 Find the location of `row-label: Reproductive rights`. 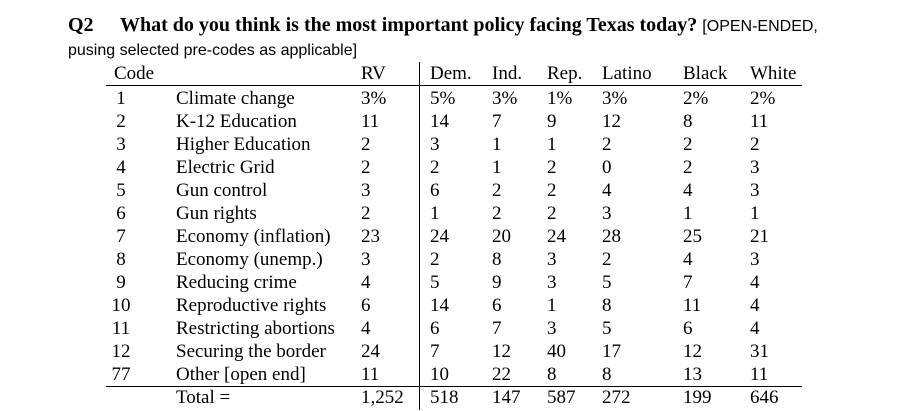

row-label: Reproductive rights is located at coordinates (251, 305).